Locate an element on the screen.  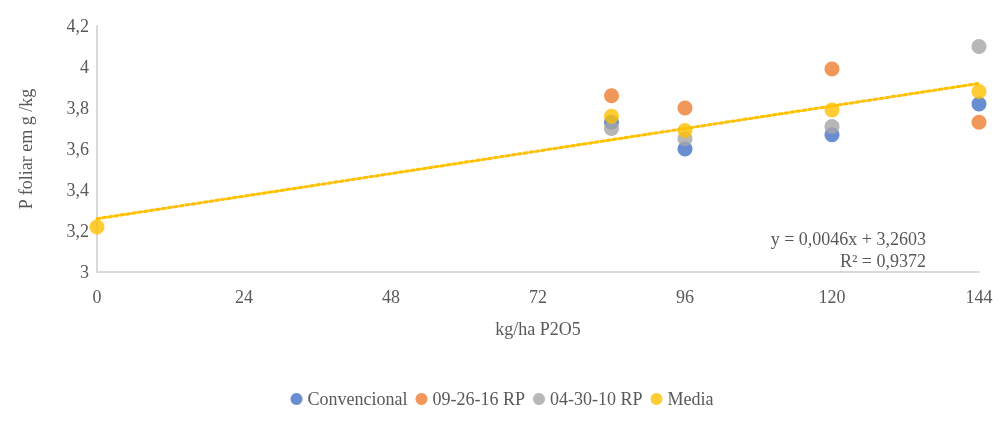
y-tick-label: 4 is located at coordinates (84, 67).